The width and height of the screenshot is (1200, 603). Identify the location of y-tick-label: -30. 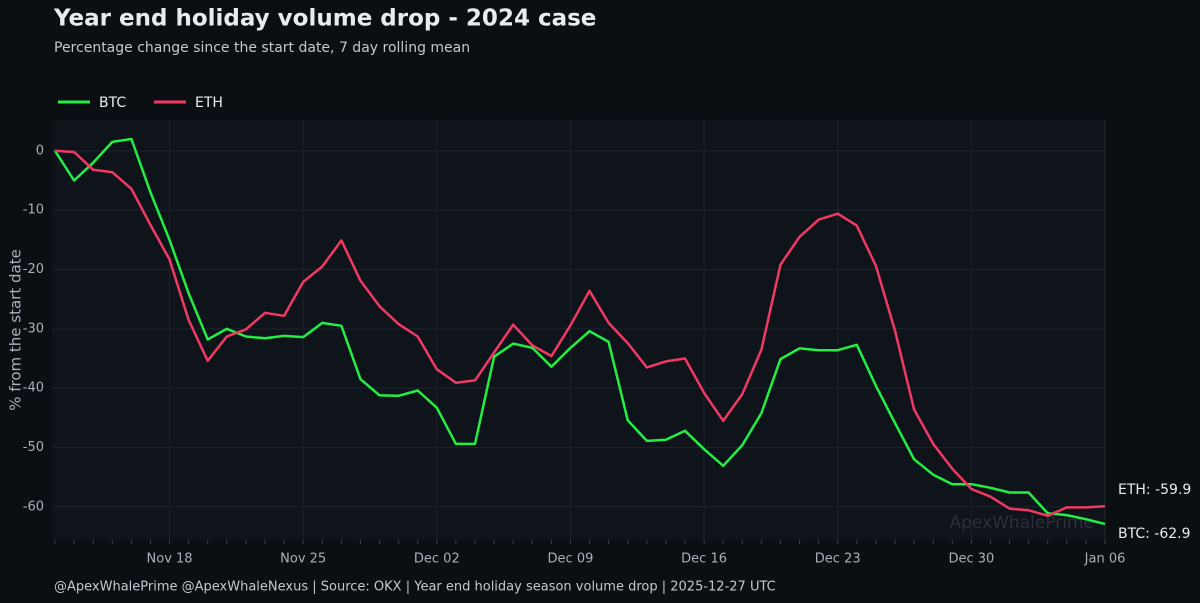
(33, 328).